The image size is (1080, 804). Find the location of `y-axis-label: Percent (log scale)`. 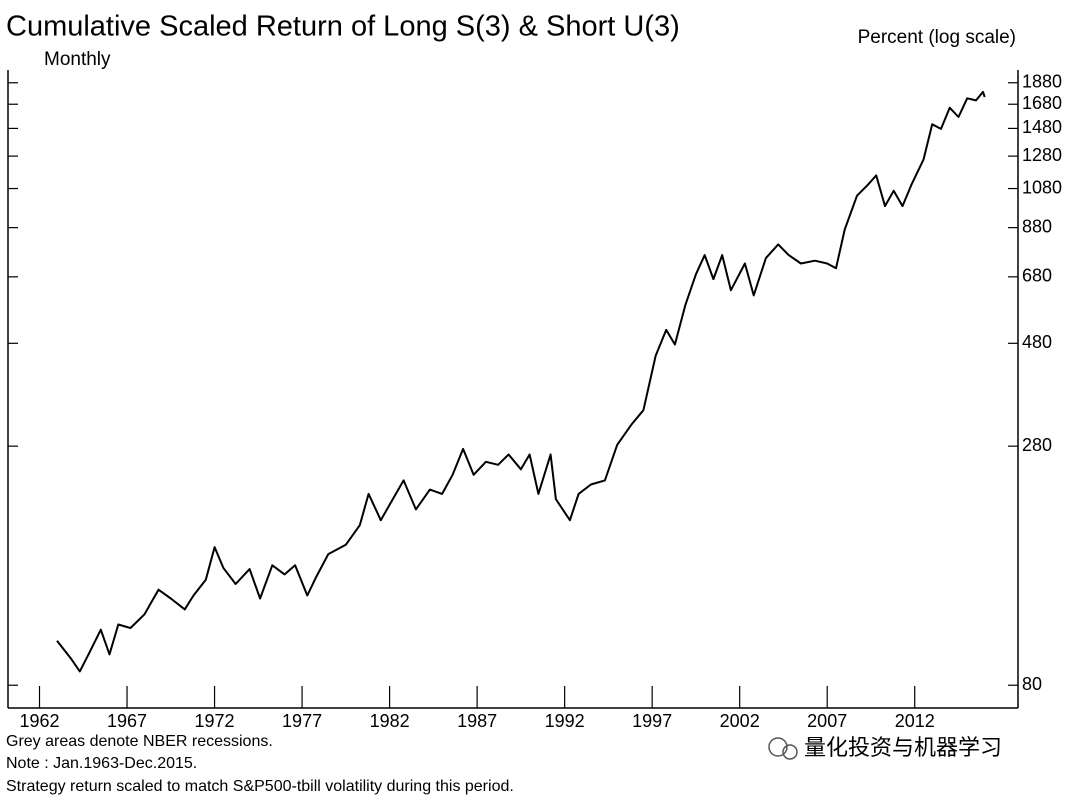

y-axis-label: Percent (log scale) is located at coordinates (937, 37).